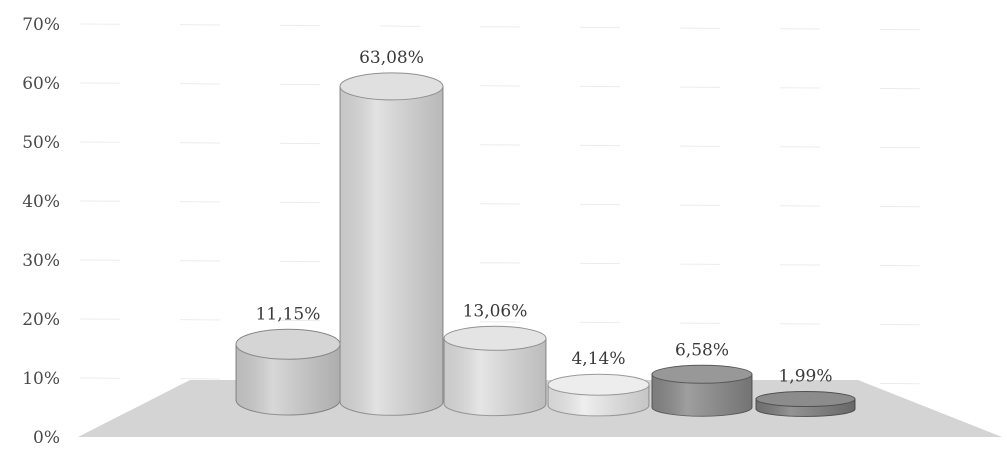  I want to click on data-label: 63,08%, so click(391, 58).